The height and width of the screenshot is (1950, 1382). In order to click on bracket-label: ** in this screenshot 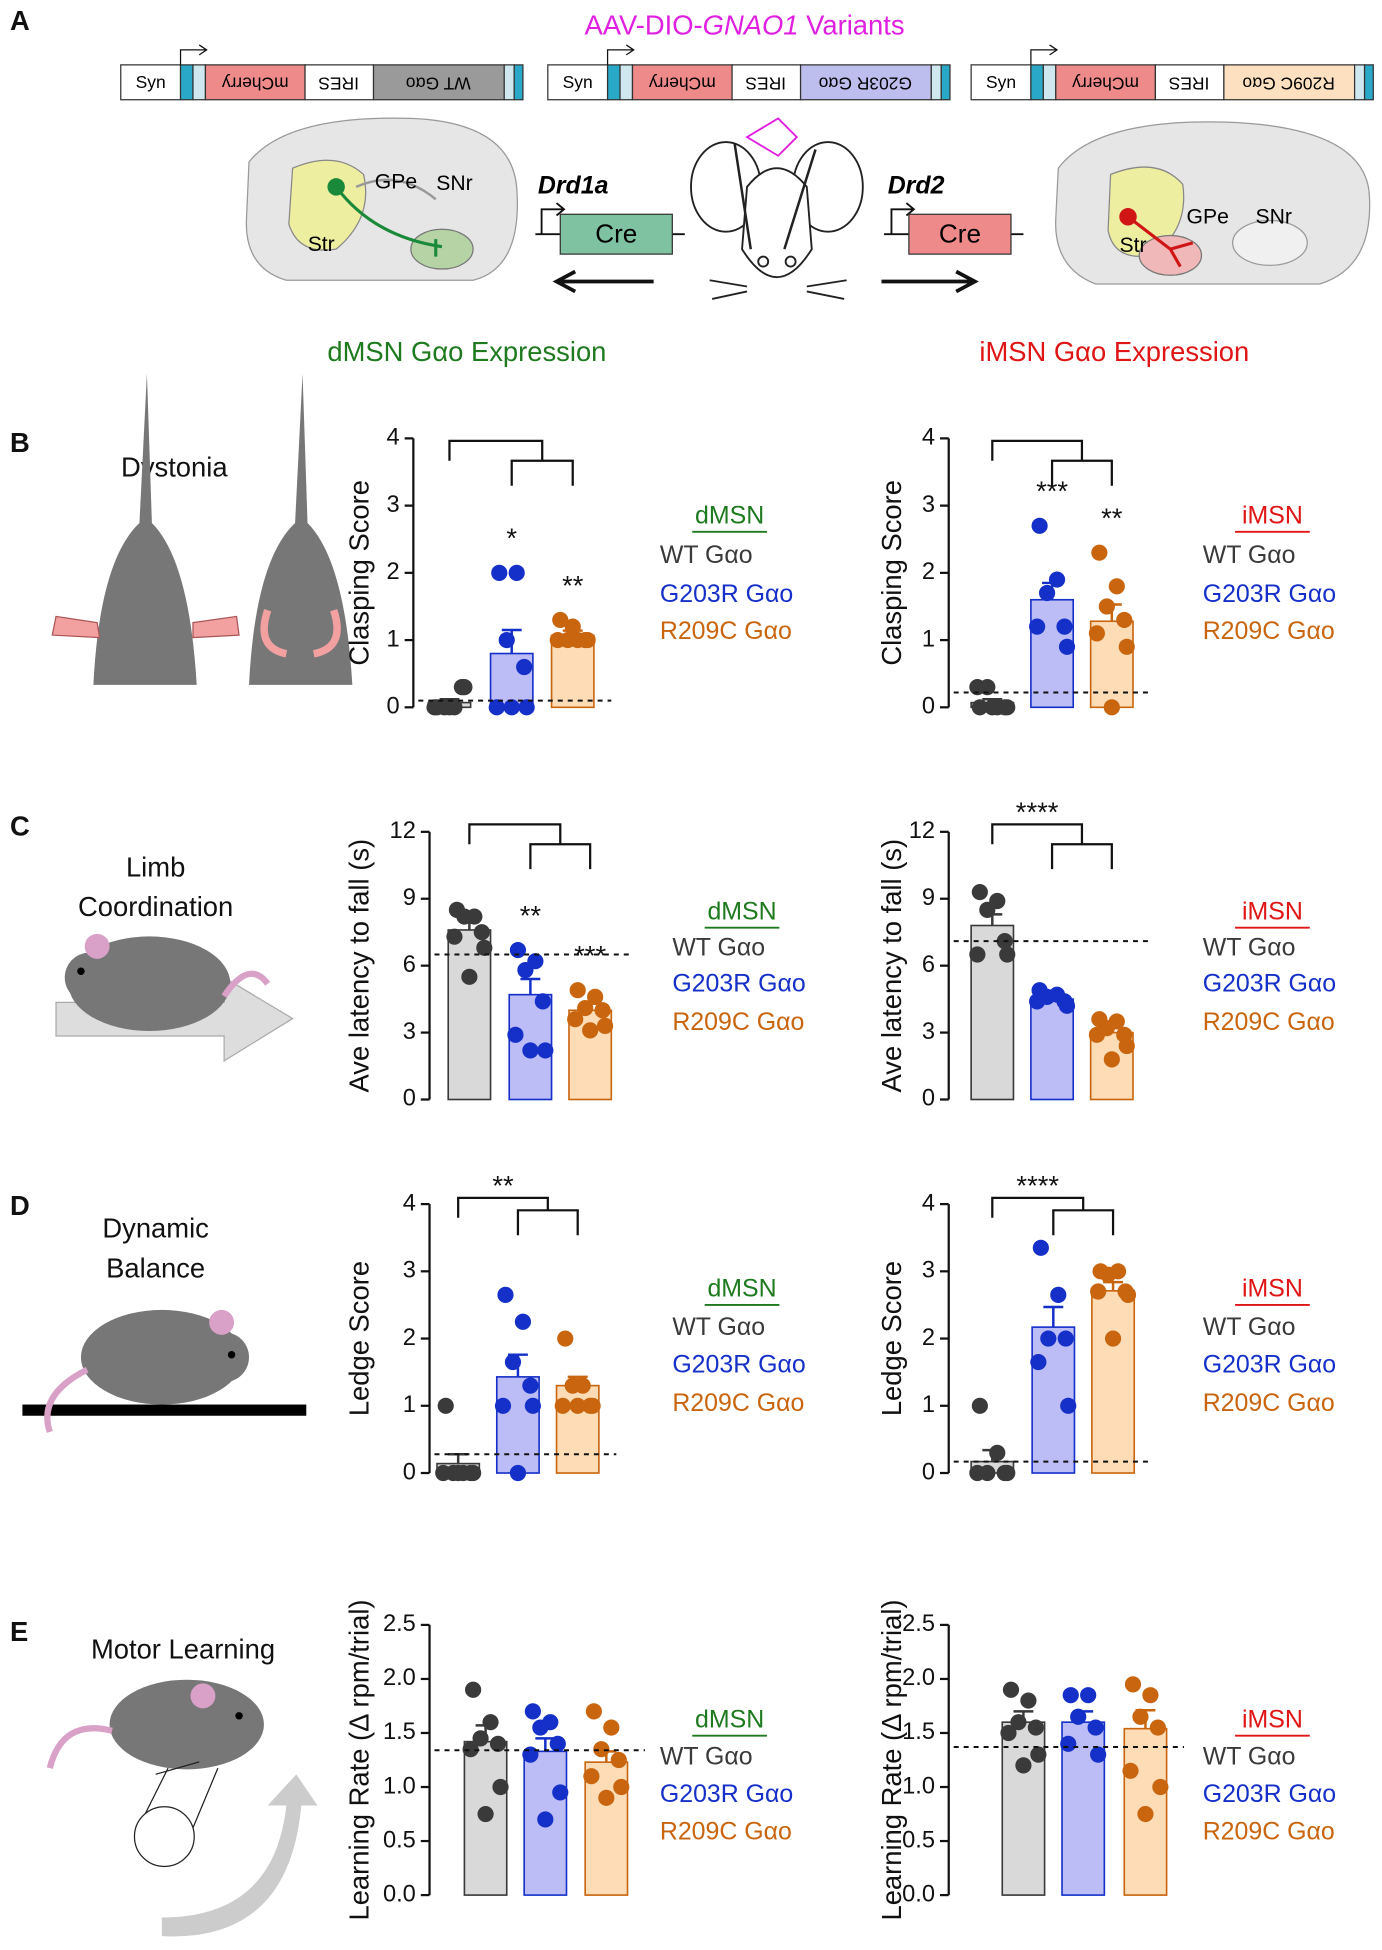, I will do `click(503, 1185)`.